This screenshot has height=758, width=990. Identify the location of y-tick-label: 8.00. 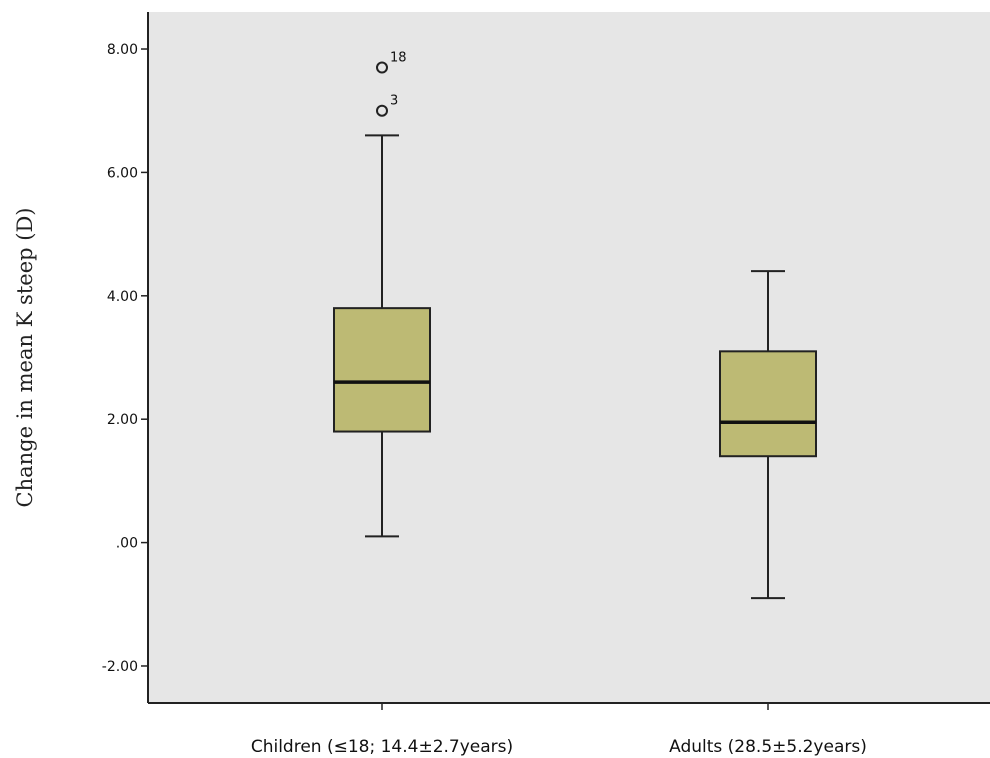
(122, 50).